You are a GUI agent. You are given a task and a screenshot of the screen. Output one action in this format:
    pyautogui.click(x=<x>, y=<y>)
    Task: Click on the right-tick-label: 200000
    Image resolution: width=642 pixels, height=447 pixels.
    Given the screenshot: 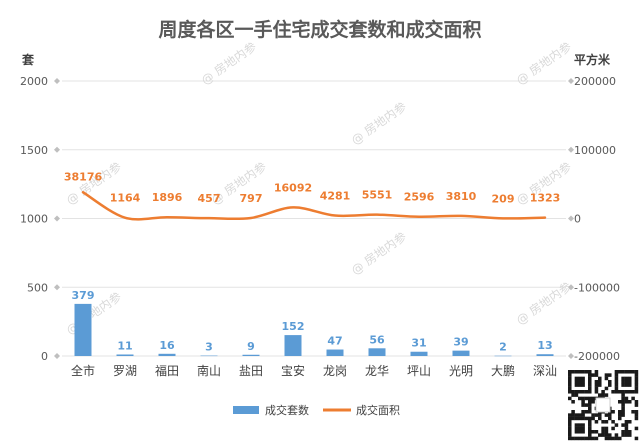 What is the action you would take?
    pyautogui.click(x=595, y=81)
    